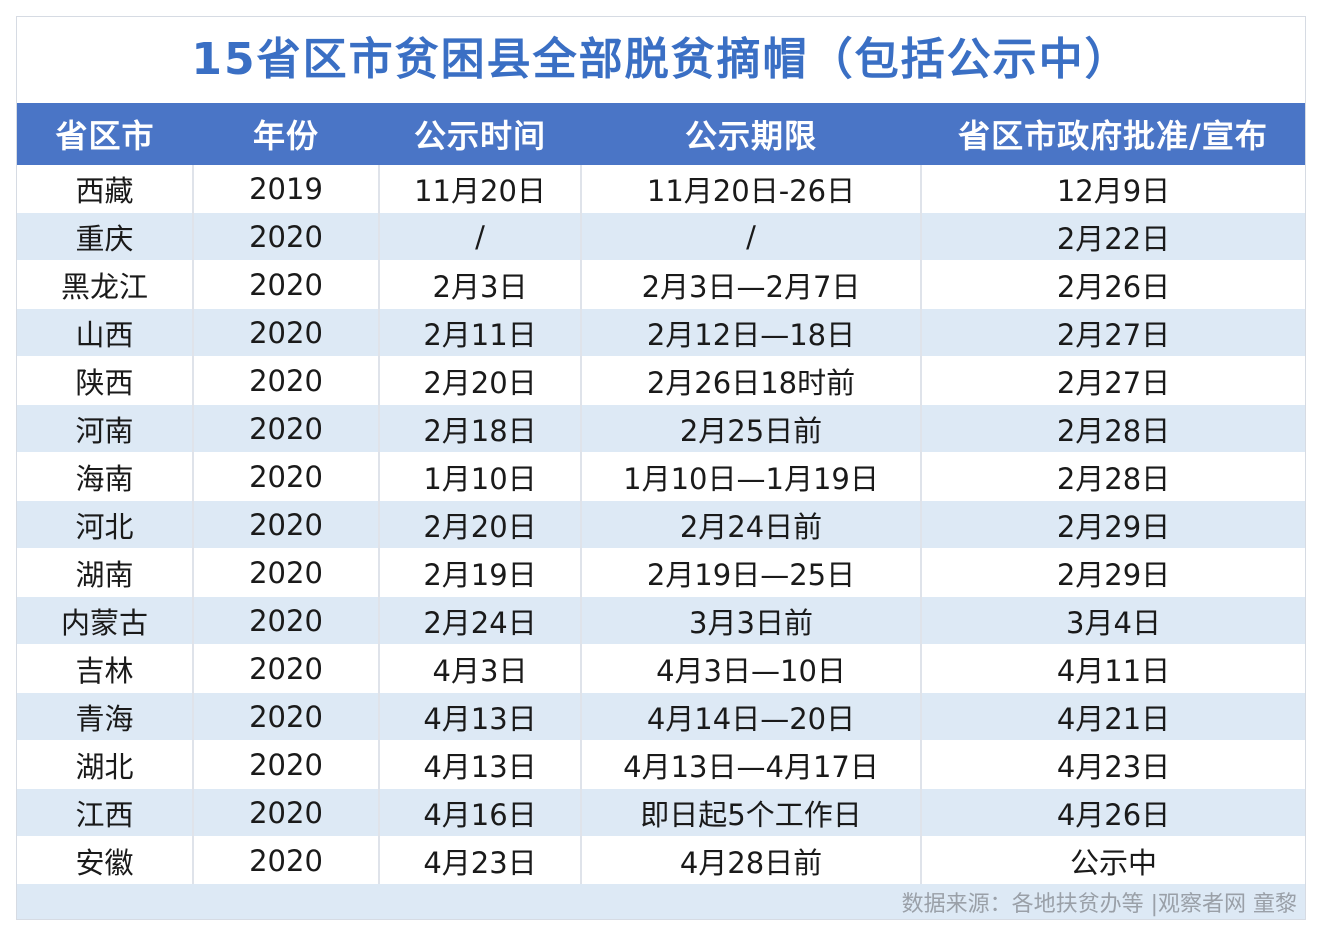  I want to click on cell-approval-date: 3月4日, so click(1113, 620).